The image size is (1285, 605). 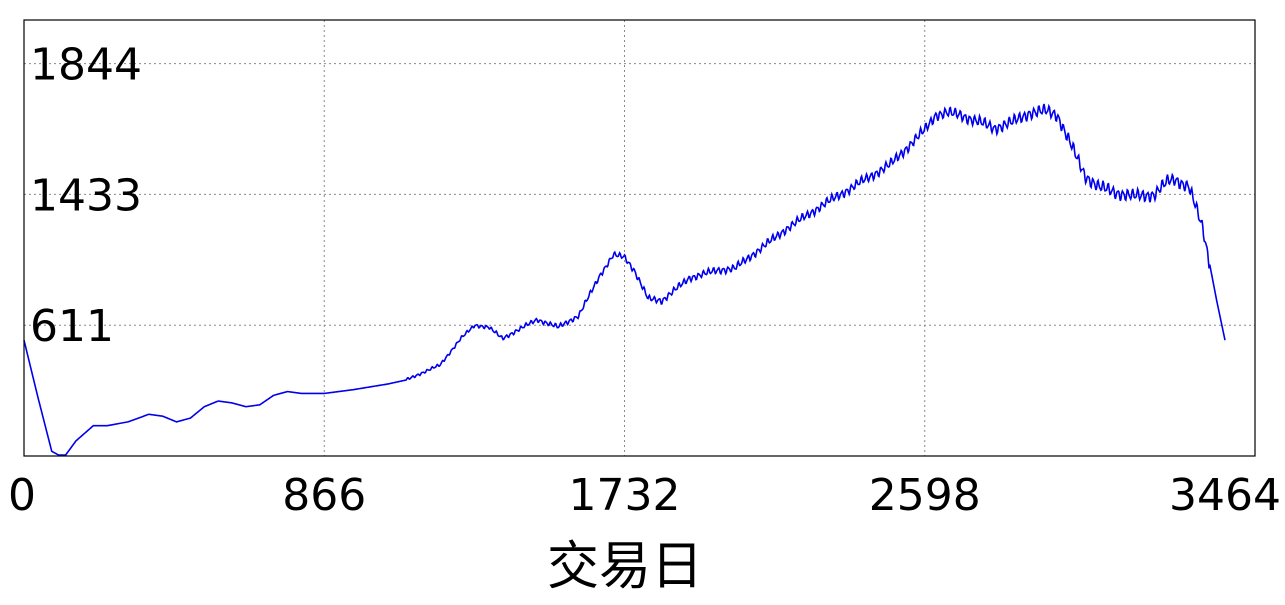 What do you see at coordinates (86, 65) in the screenshot?
I see `y-tick-label: 1844` at bounding box center [86, 65].